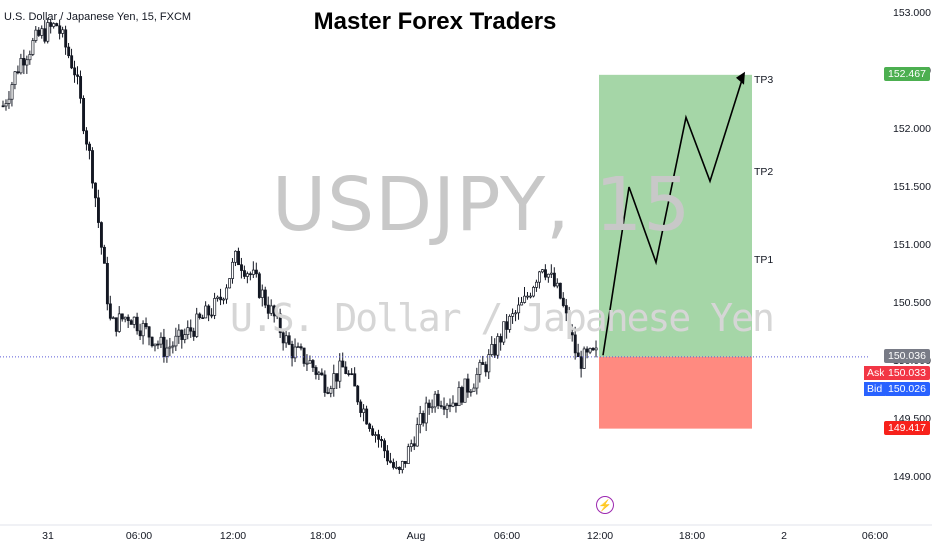 The height and width of the screenshot is (550, 932). I want to click on time-tick-label: 06:00, so click(507, 536).